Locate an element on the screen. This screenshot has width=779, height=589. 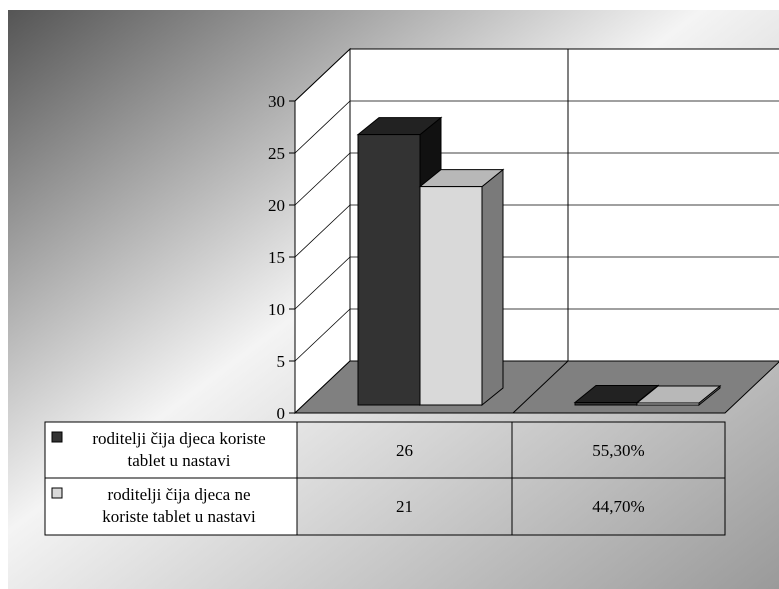
y-tick-label: 20 is located at coordinates (276, 205).